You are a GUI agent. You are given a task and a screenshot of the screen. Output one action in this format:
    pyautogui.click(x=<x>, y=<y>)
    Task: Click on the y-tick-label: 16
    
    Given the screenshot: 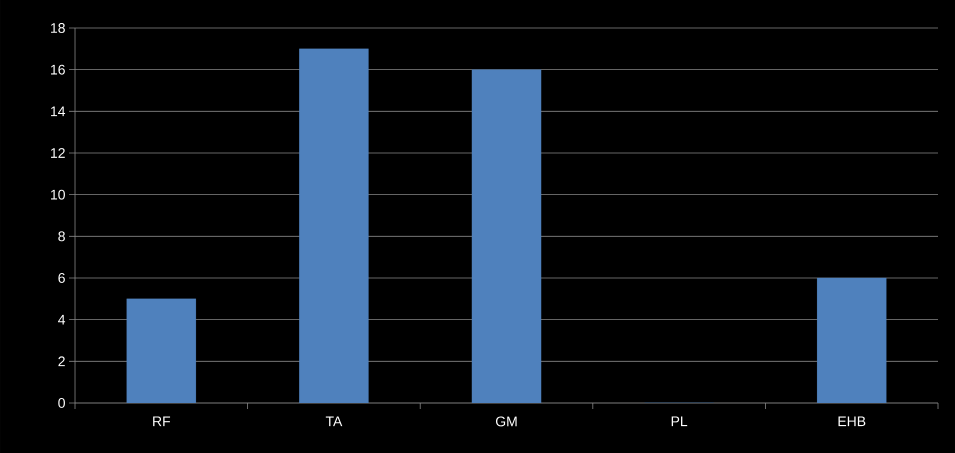 What is the action you would take?
    pyautogui.click(x=58, y=69)
    